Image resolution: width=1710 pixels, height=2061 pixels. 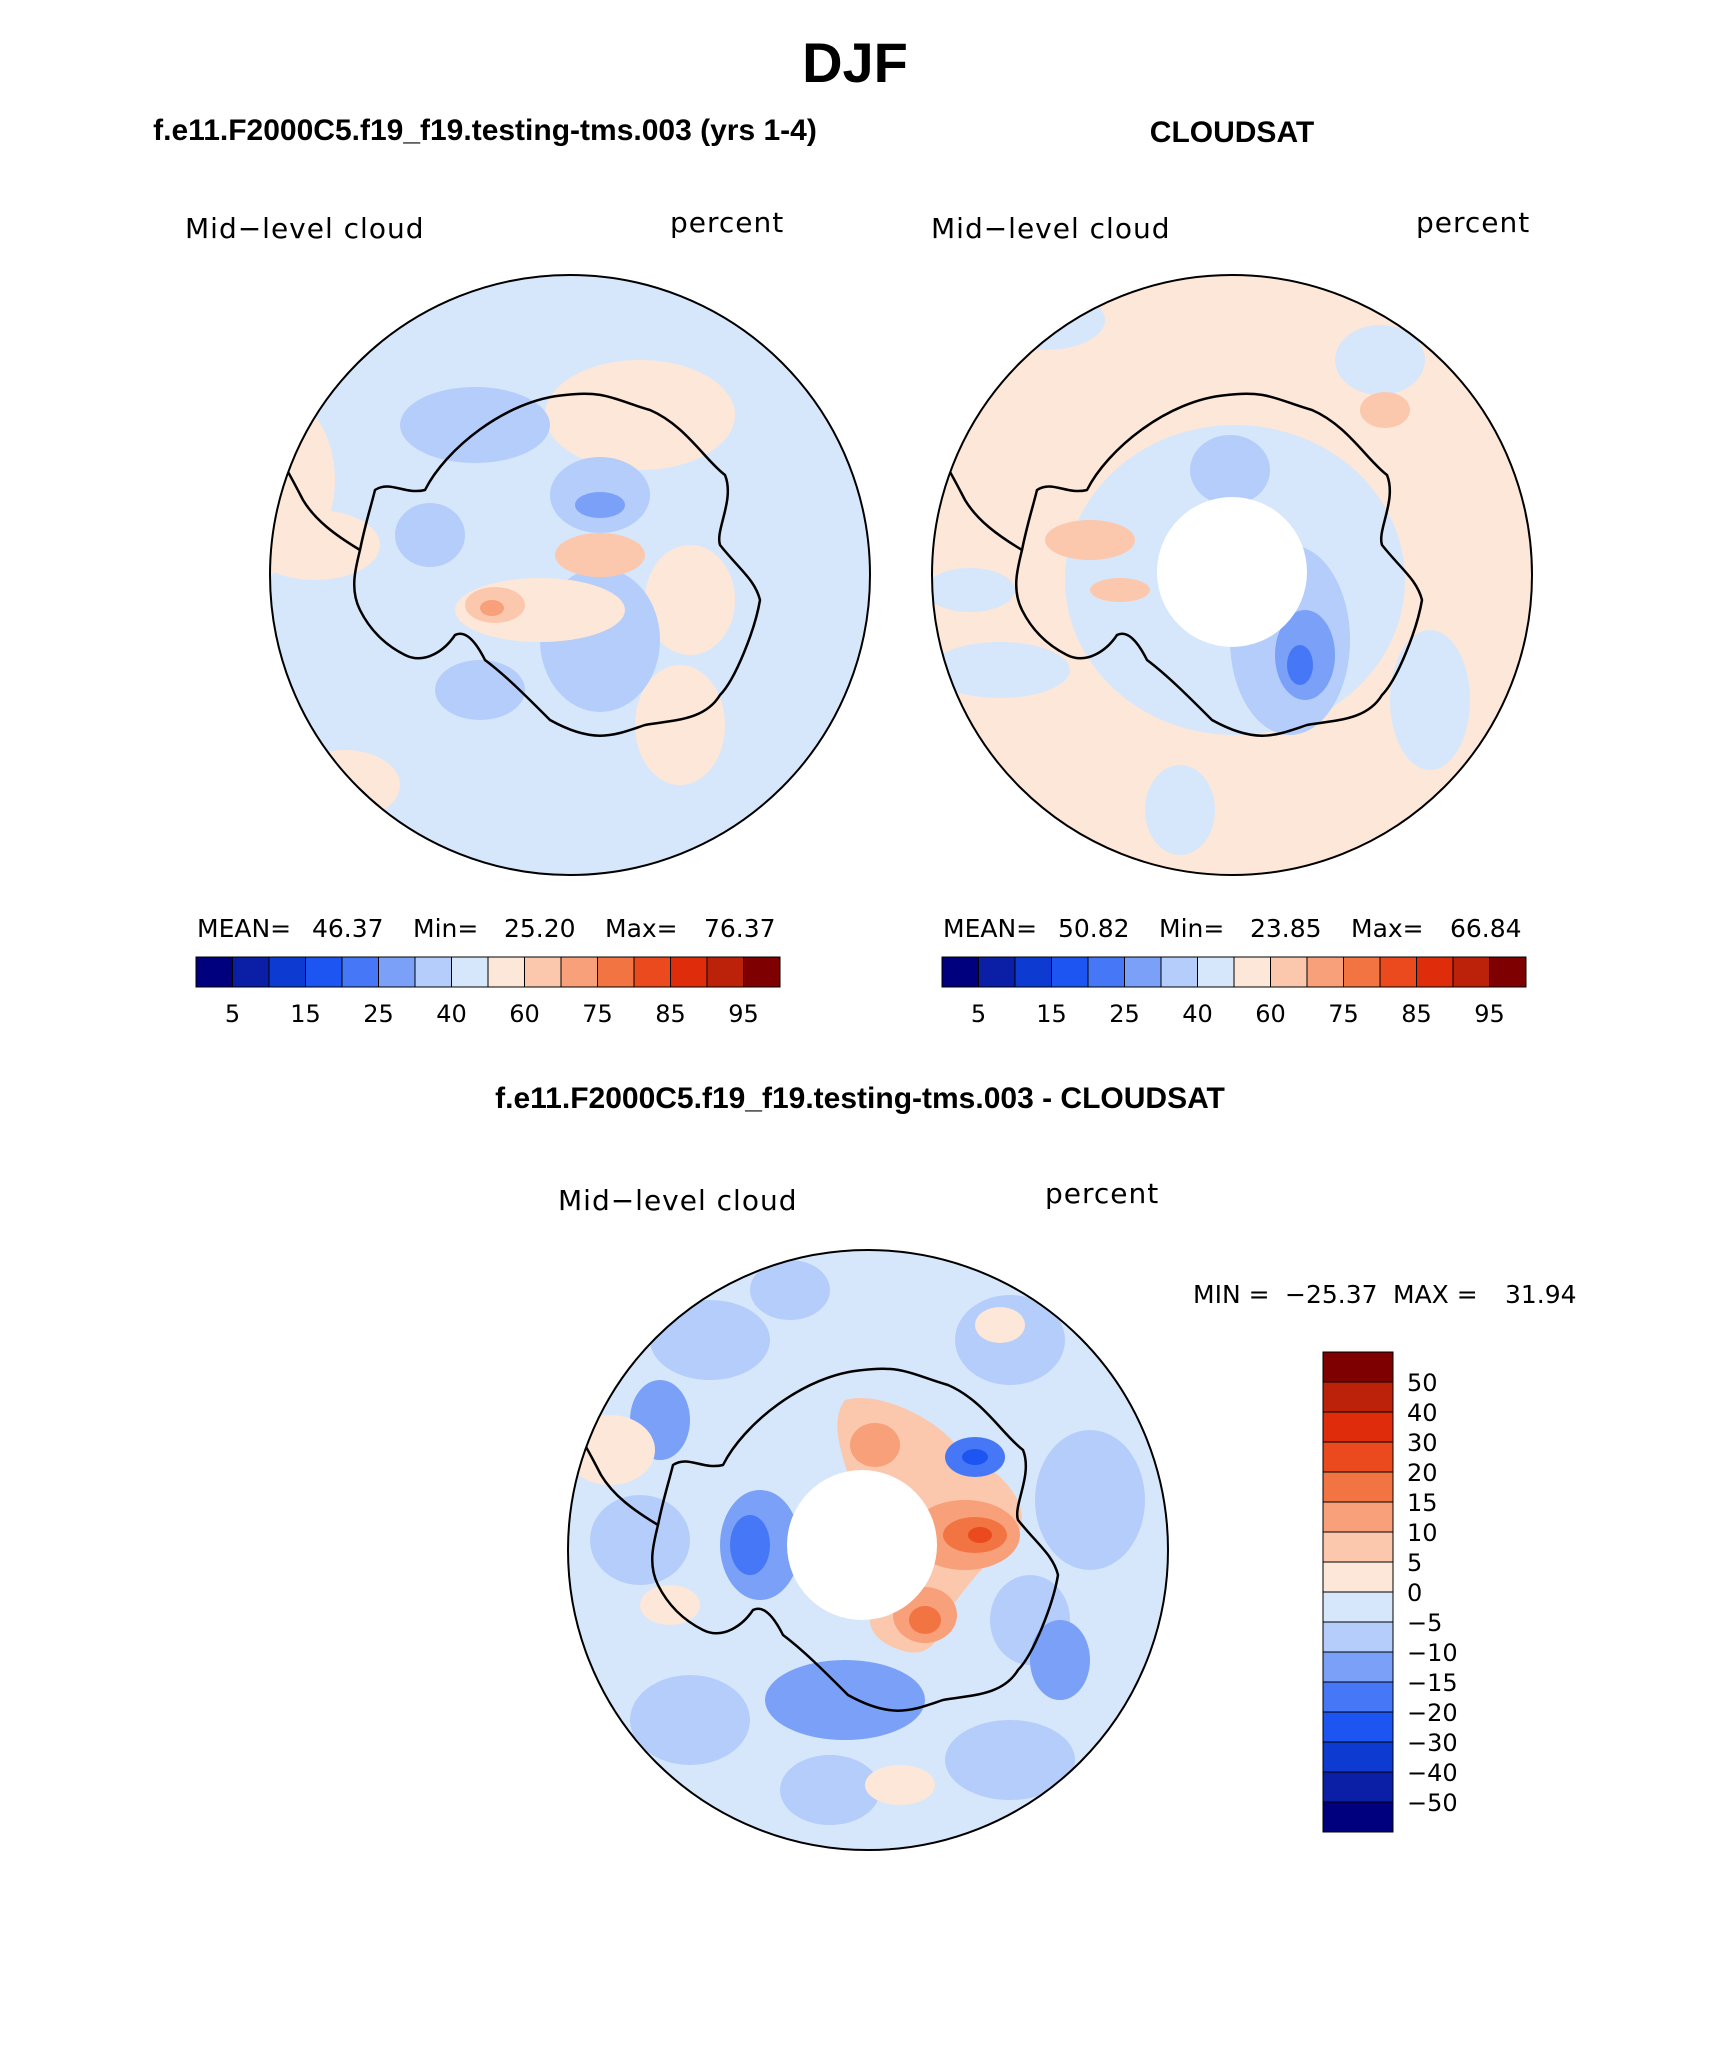 I want to click on panel-obs-map-border, so click(x=1232, y=575).